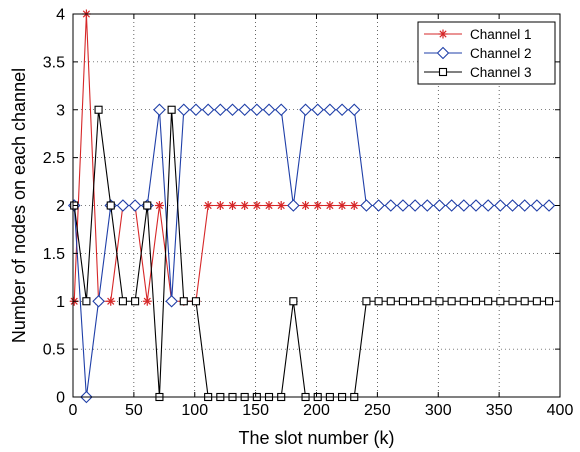 Image resolution: width=580 pixels, height=452 pixels. What do you see at coordinates (60, 302) in the screenshot?
I see `y-tick-label: 1` at bounding box center [60, 302].